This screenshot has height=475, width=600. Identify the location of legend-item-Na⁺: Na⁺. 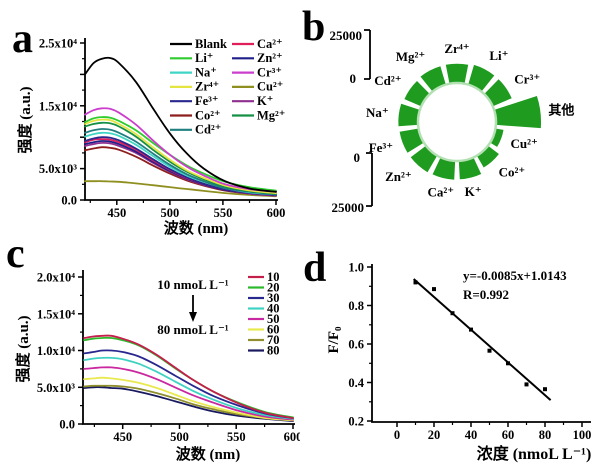
(193, 72).